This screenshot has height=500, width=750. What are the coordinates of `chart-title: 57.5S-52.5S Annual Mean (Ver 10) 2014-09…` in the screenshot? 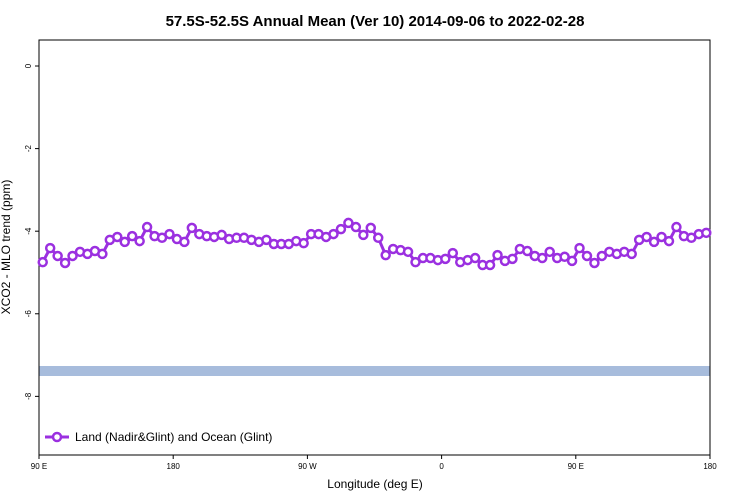 It's located at (375, 21).